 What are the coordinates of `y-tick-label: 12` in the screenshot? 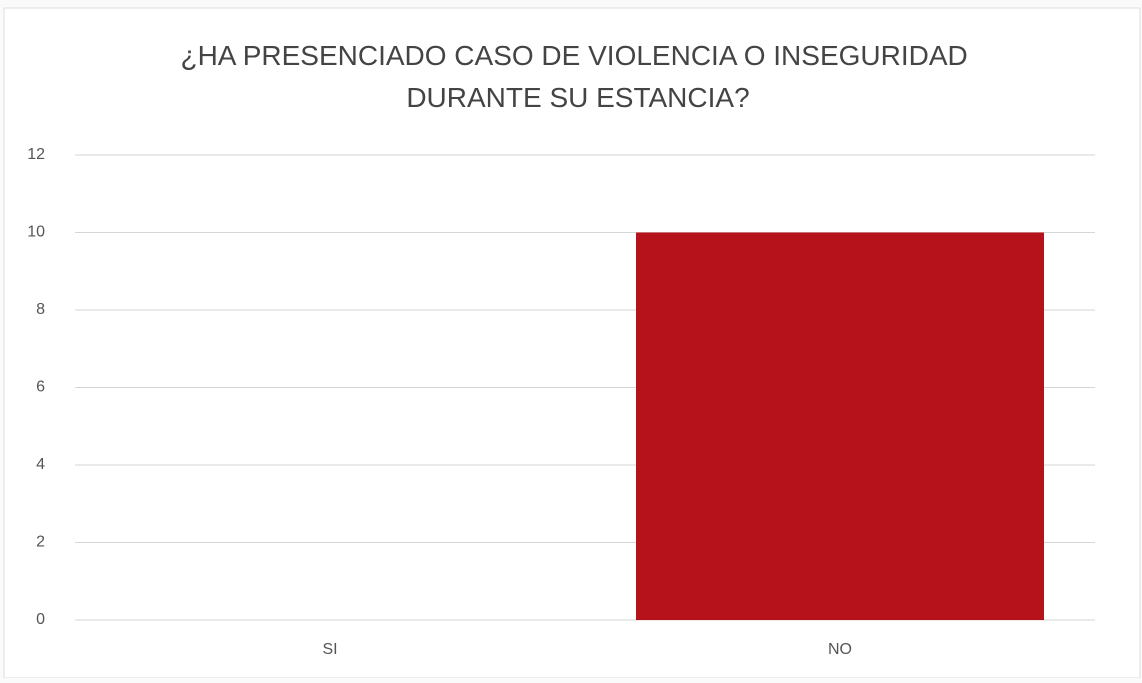 It's located at (36, 154).